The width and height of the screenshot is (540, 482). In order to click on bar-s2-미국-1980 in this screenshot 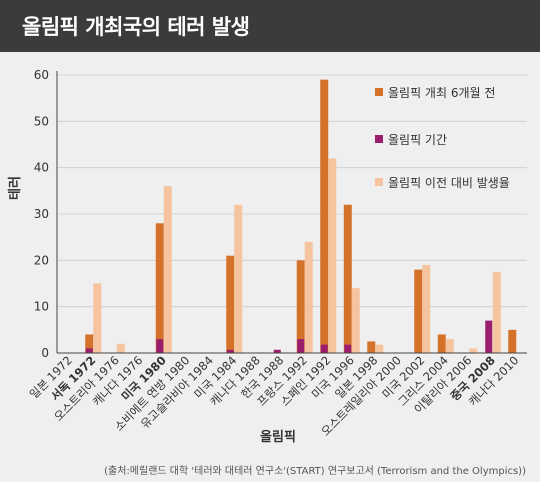, I will do `click(167, 269)`.